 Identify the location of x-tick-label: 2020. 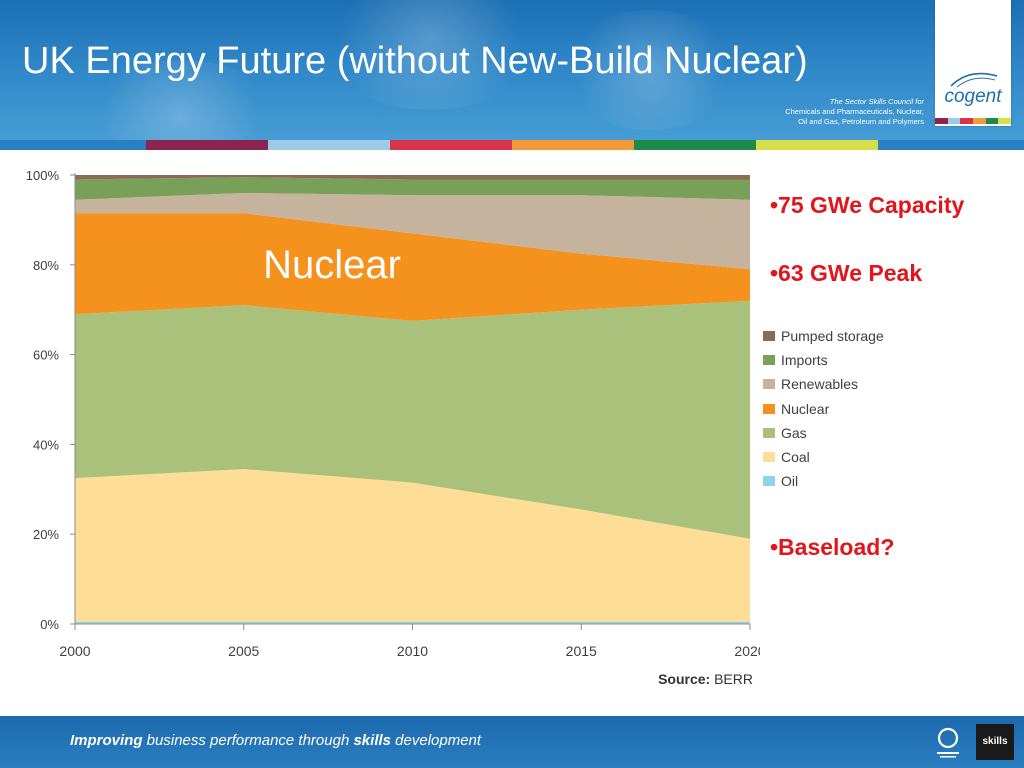
(747, 651).